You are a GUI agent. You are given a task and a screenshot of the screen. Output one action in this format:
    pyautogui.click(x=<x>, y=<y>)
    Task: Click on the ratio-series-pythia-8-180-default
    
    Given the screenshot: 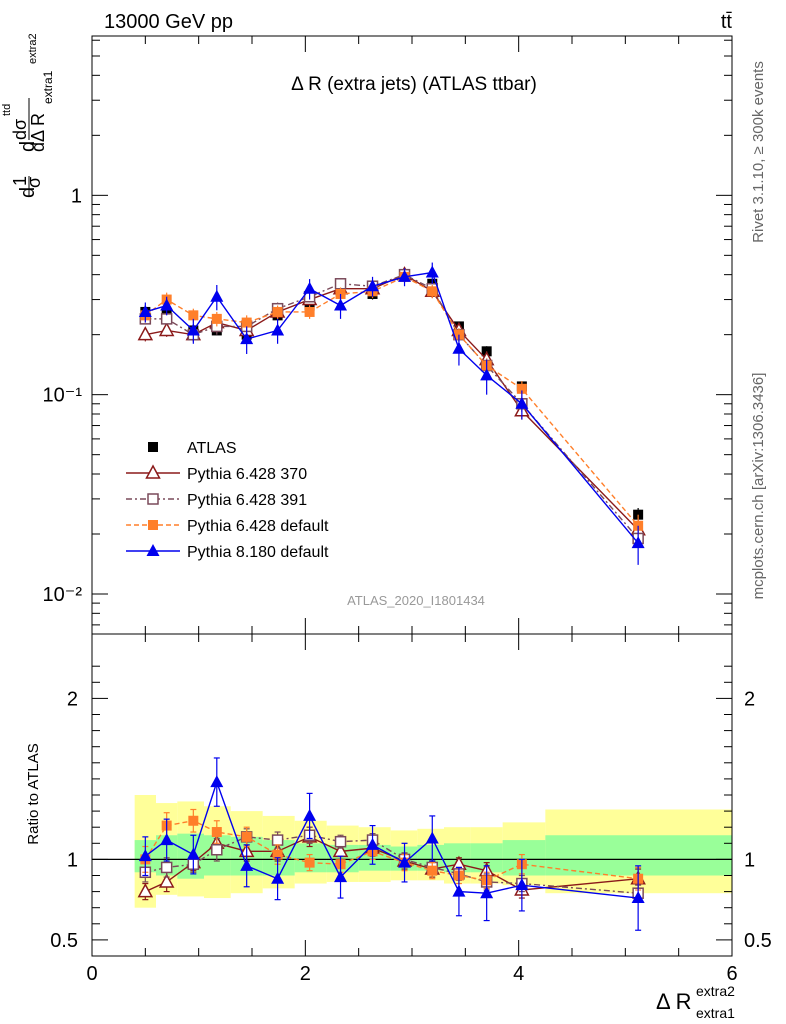 What is the action you would take?
    pyautogui.click(x=391, y=844)
    